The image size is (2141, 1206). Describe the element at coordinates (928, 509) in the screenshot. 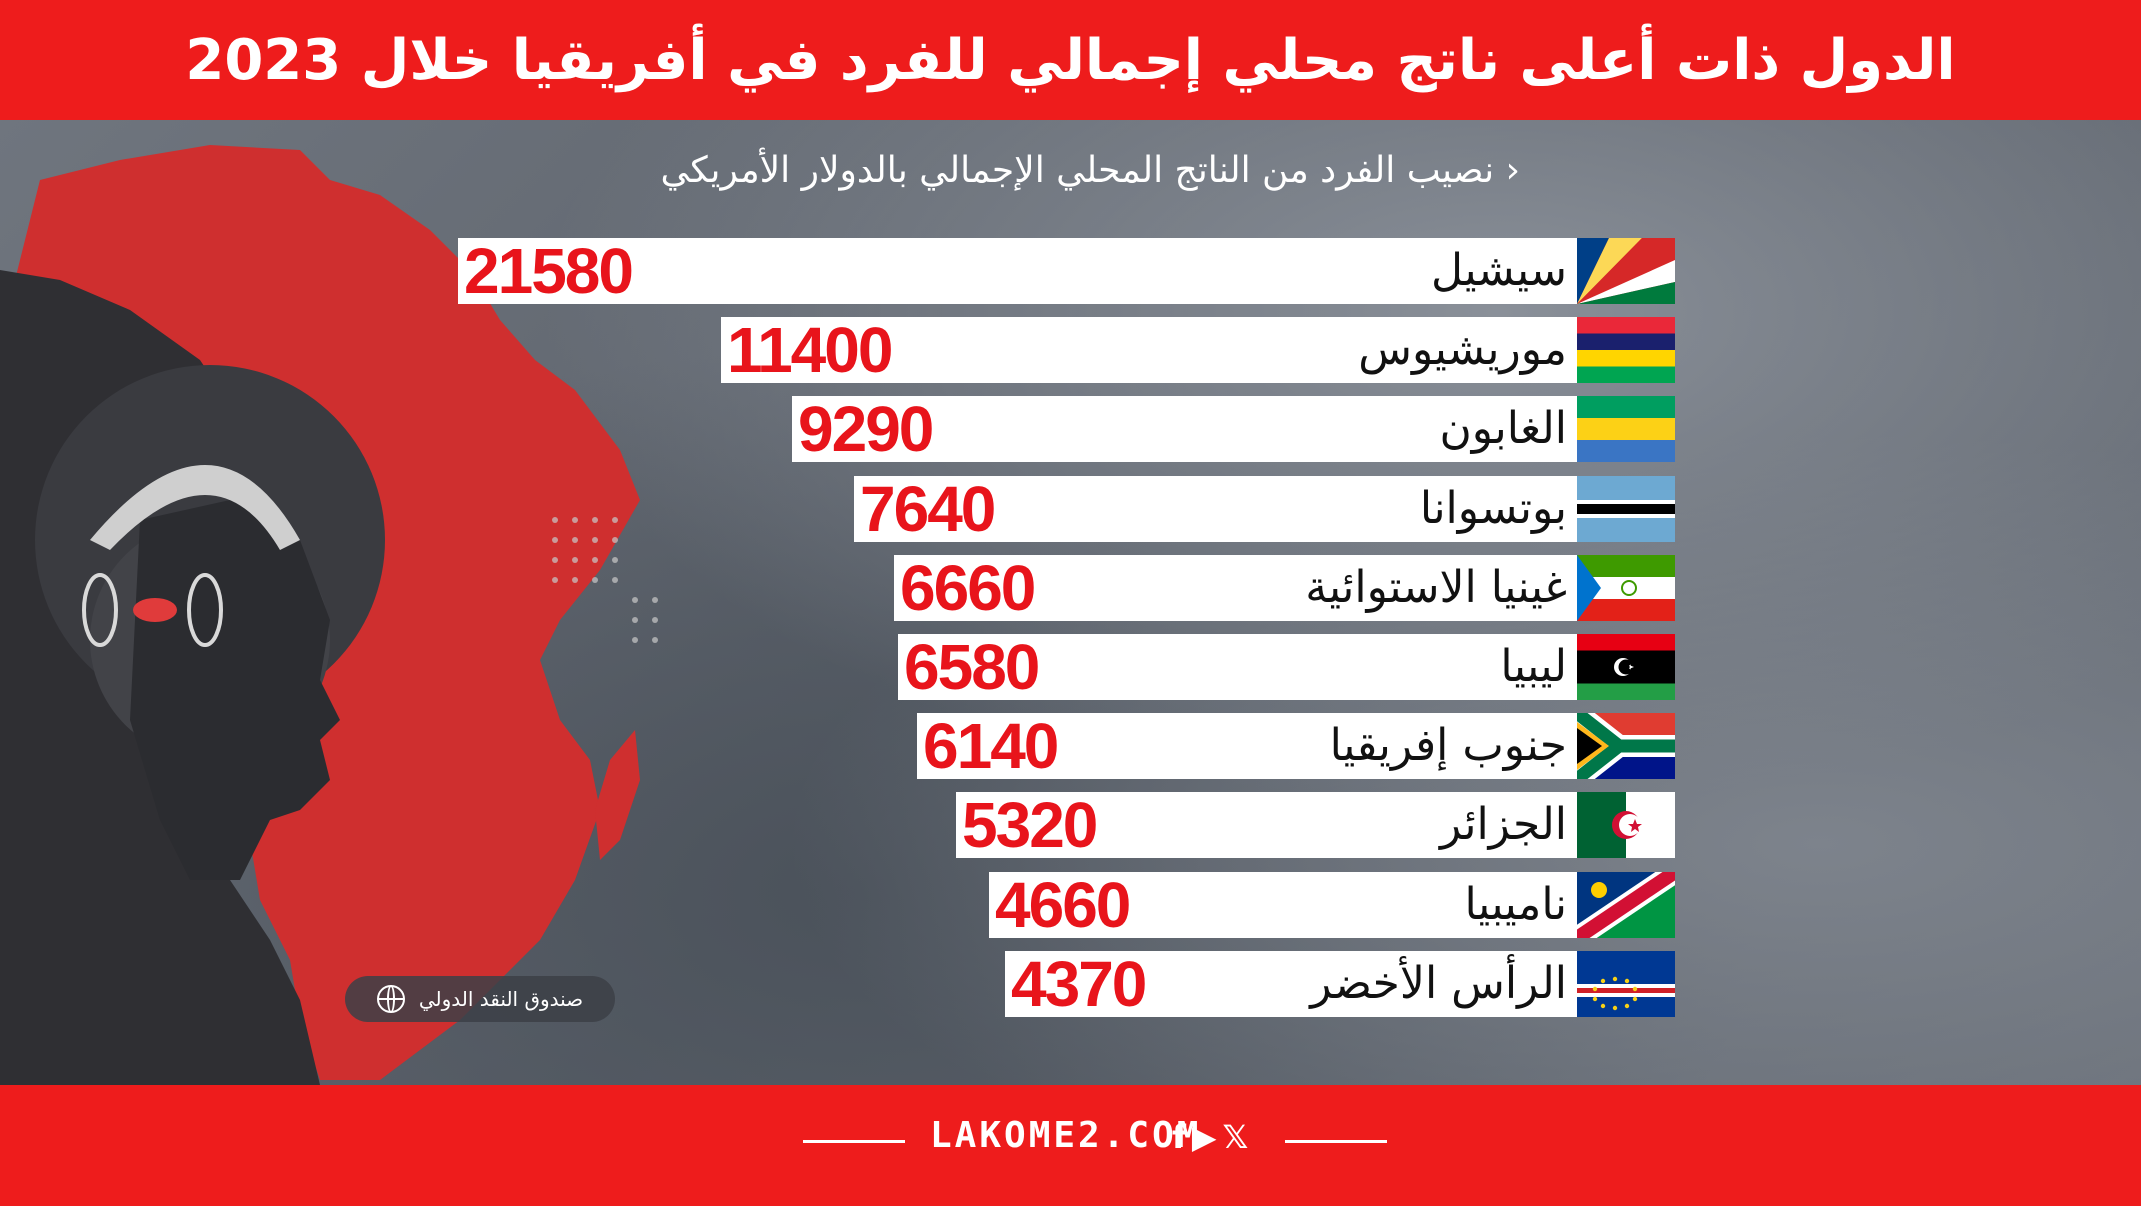

I see `data-label: 7640` at that location.